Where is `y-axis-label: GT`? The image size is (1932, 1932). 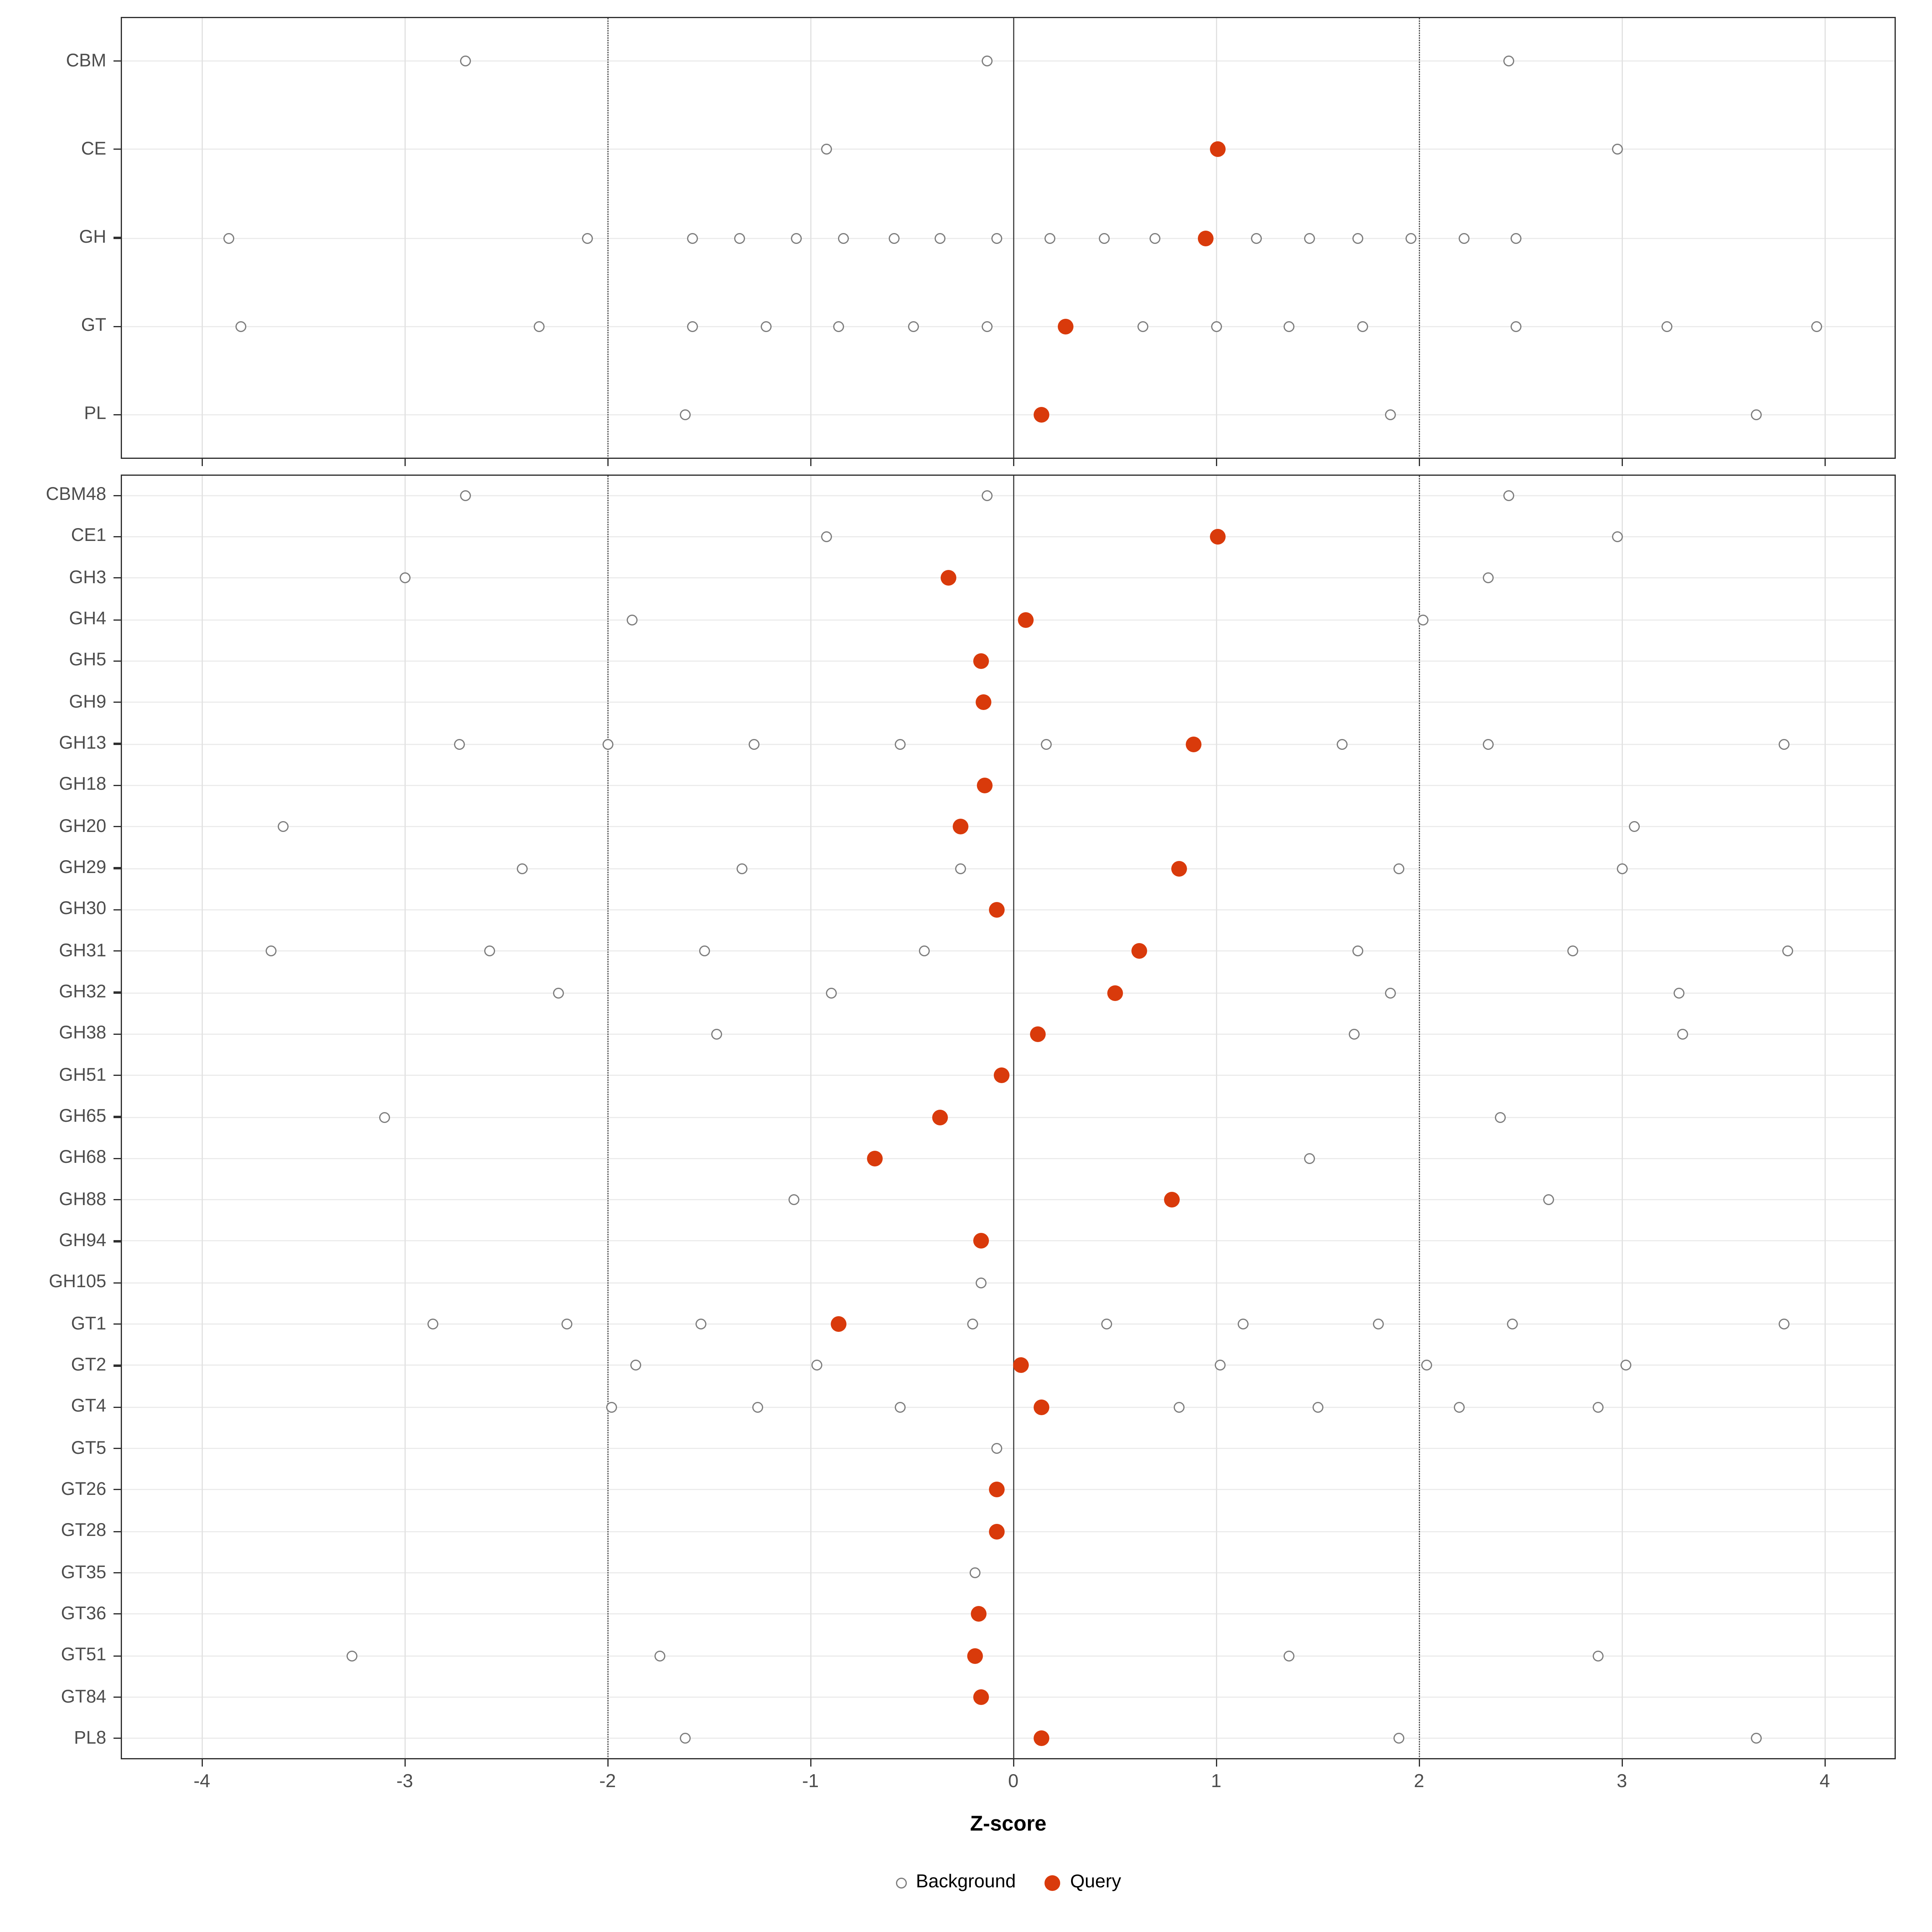
y-axis-label: GT is located at coordinates (93, 325).